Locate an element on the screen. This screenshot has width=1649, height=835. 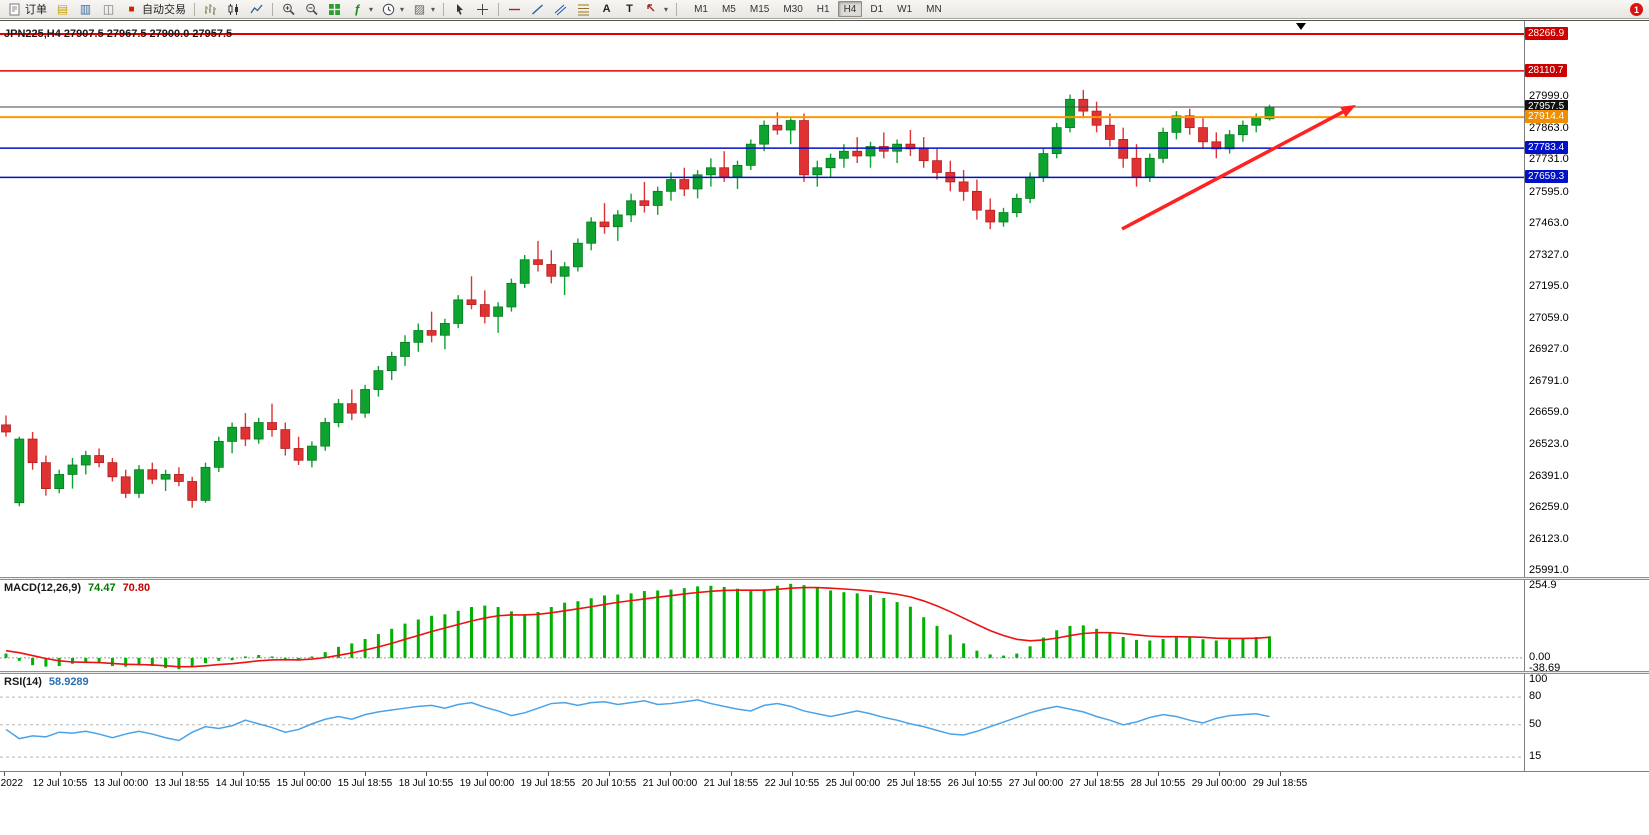
rsi-scale-label: 50 is located at coordinates (1535, 723).